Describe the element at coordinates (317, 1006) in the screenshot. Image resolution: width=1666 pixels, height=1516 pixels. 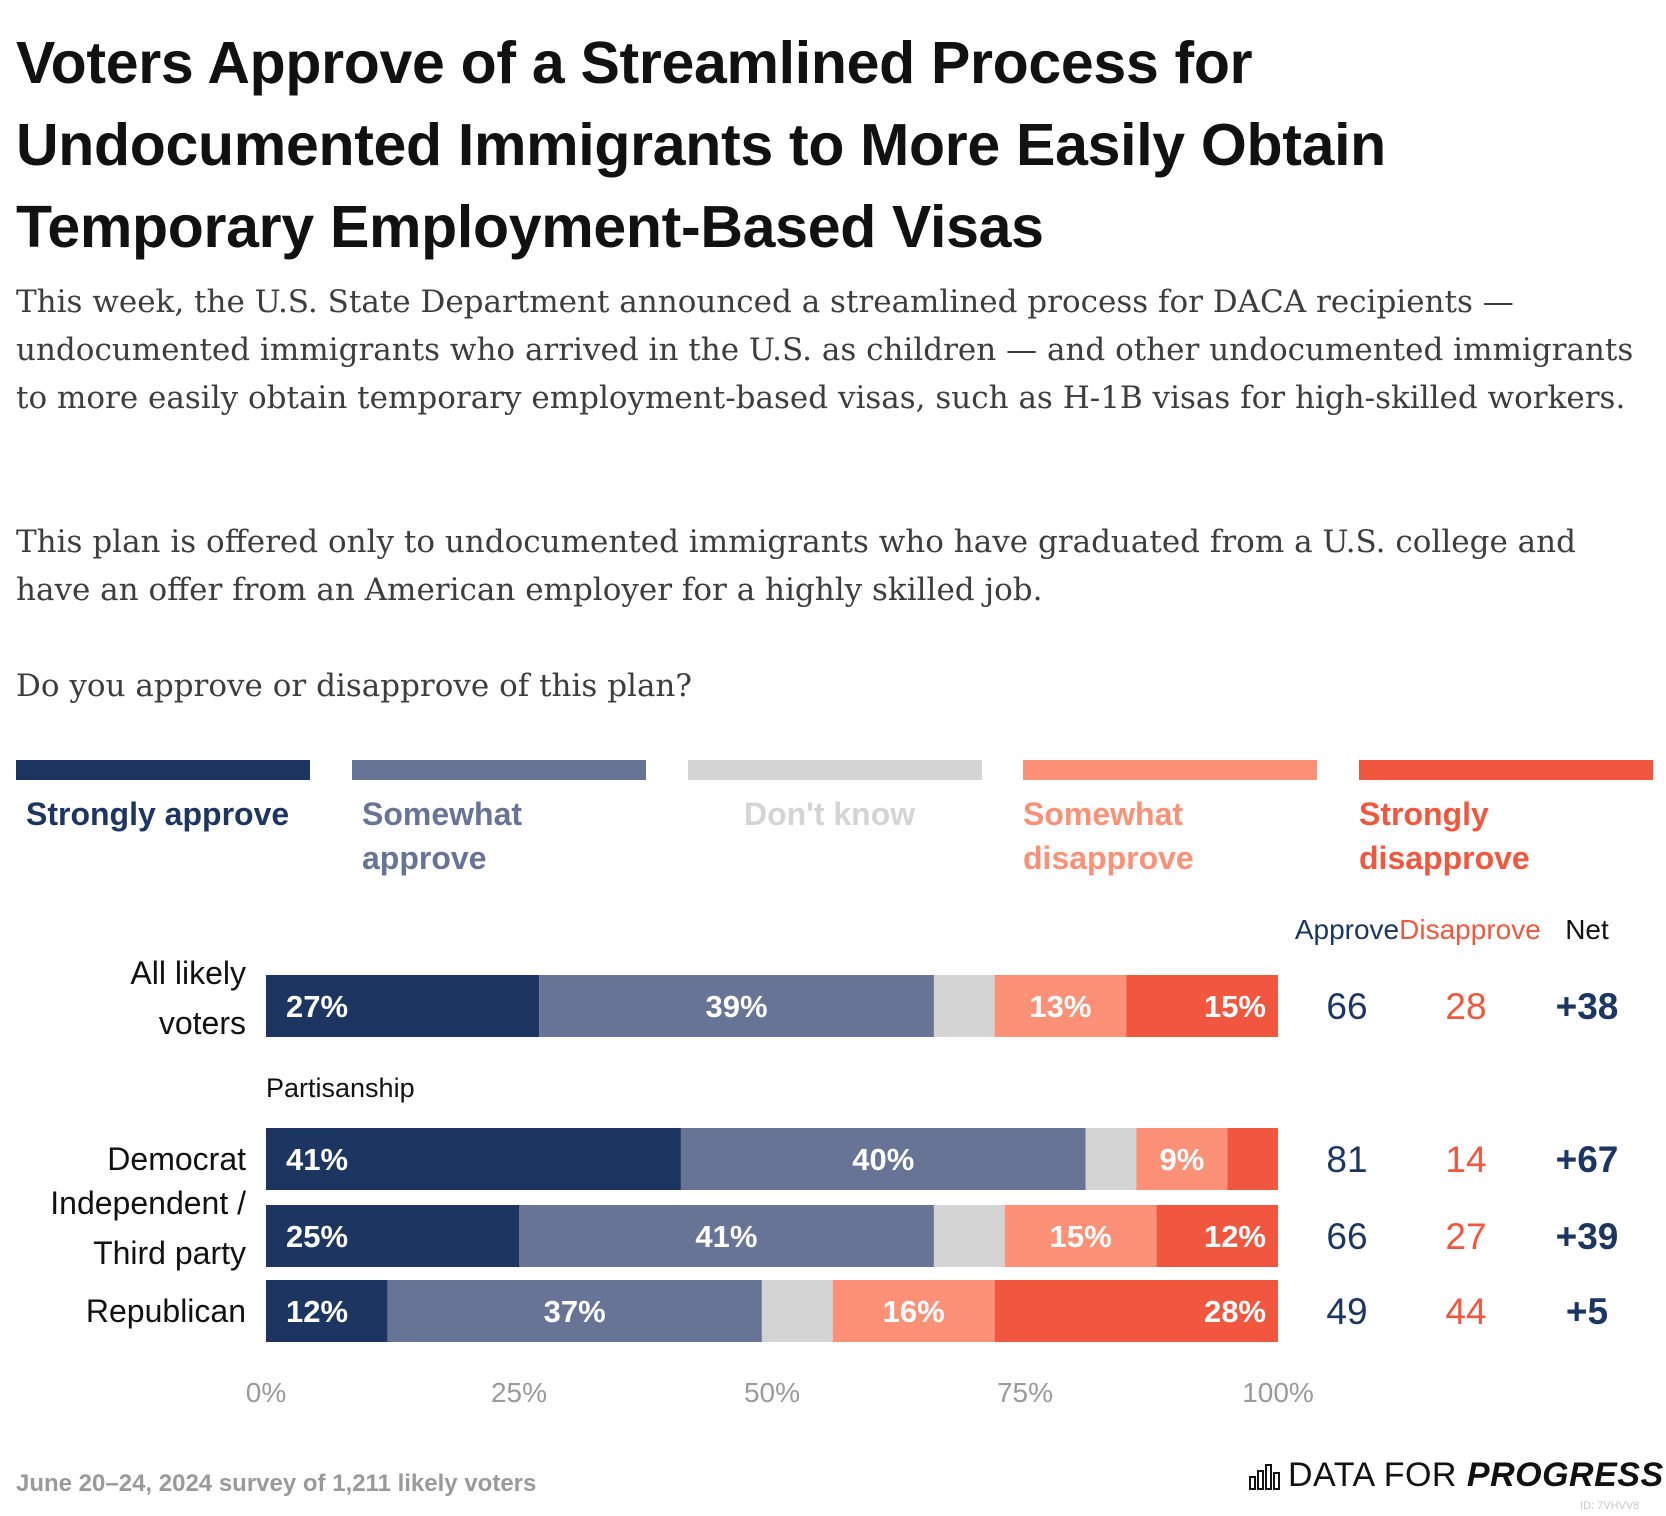
I see `bar-value-label: 27%` at that location.